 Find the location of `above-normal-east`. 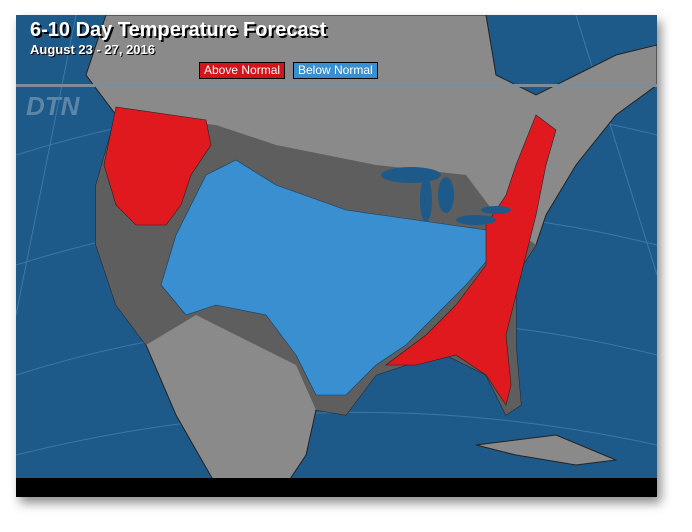

above-normal-east is located at coordinates (471, 260).